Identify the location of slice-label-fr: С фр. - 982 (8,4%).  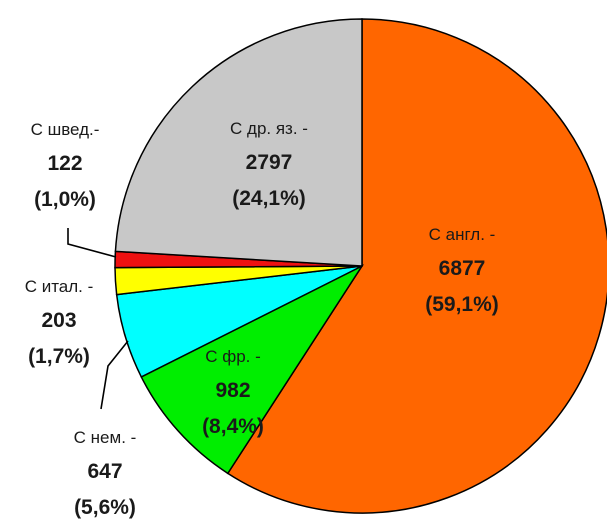
(233, 392).